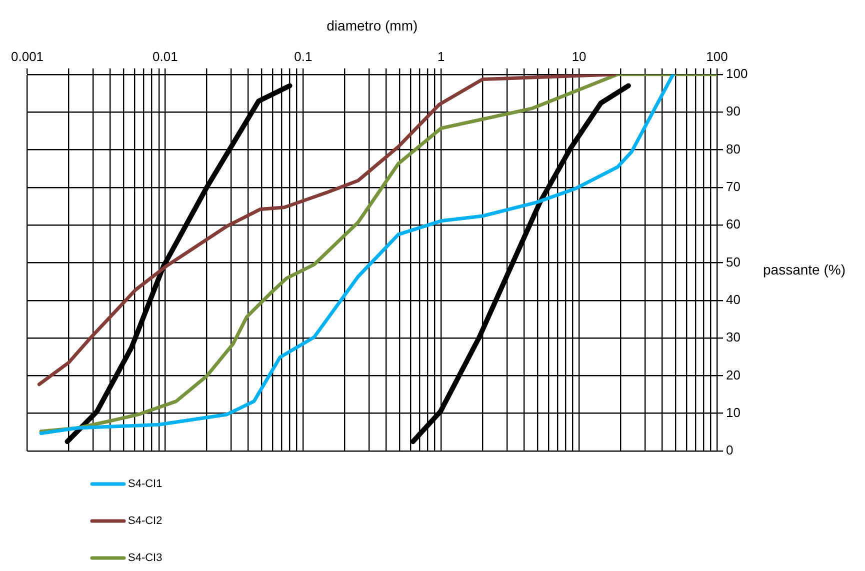 The height and width of the screenshot is (571, 865). Describe the element at coordinates (145, 484) in the screenshot. I see `legend-label: S4-CI1` at that location.